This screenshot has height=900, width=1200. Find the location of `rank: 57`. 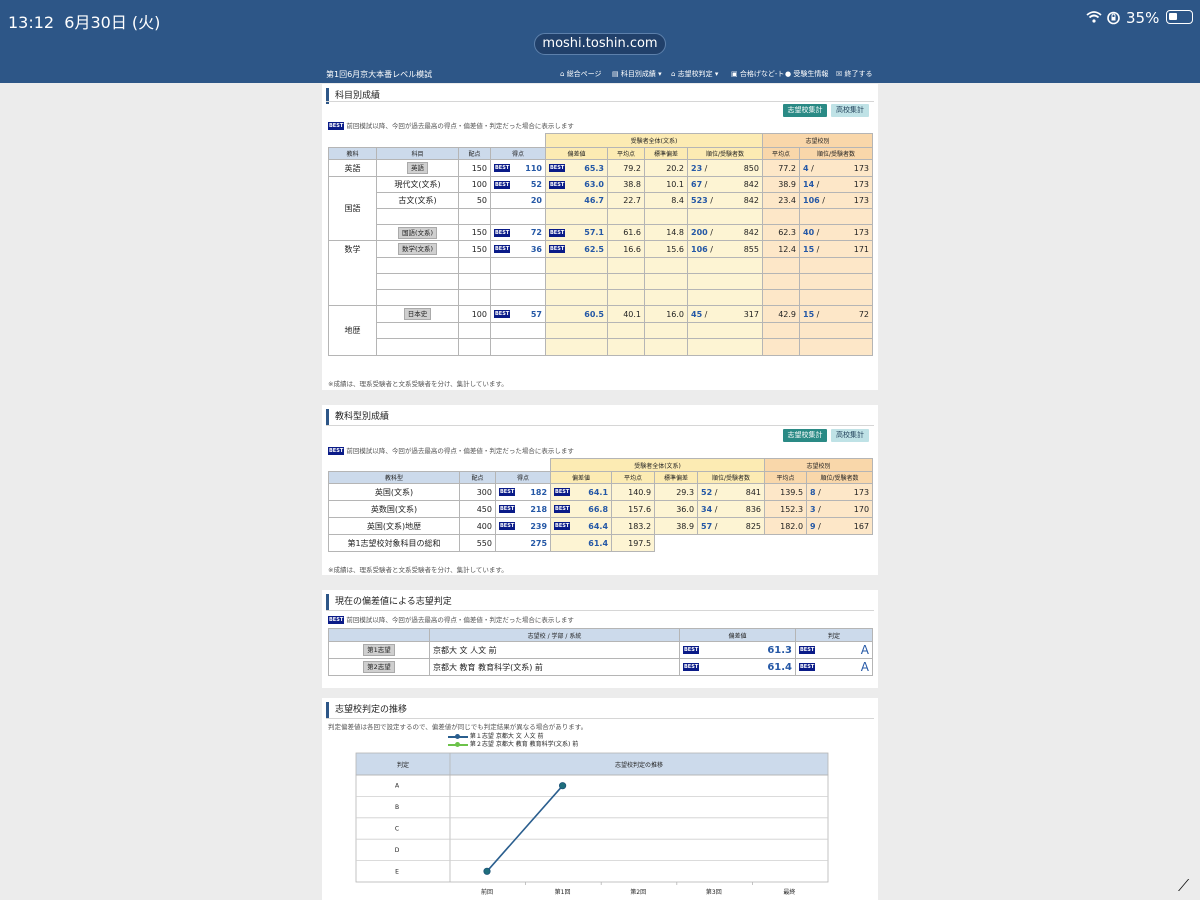

rank: 57 is located at coordinates (707, 526).